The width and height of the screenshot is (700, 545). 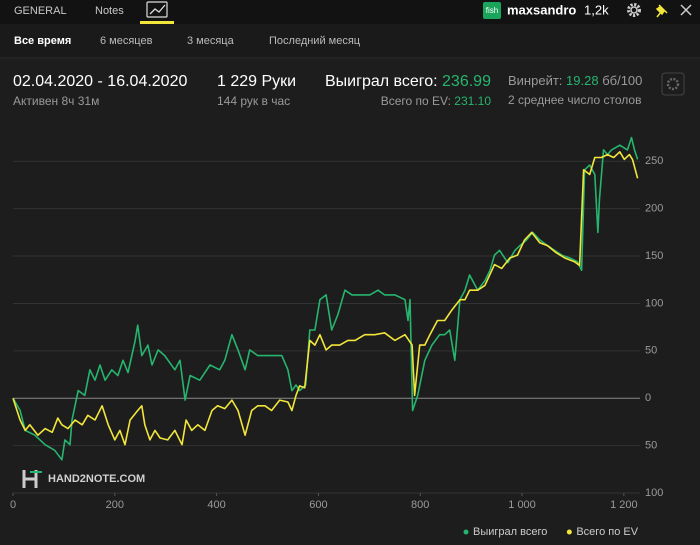 I want to click on won-total: Выиграл всего: 236.99, so click(x=408, y=81).